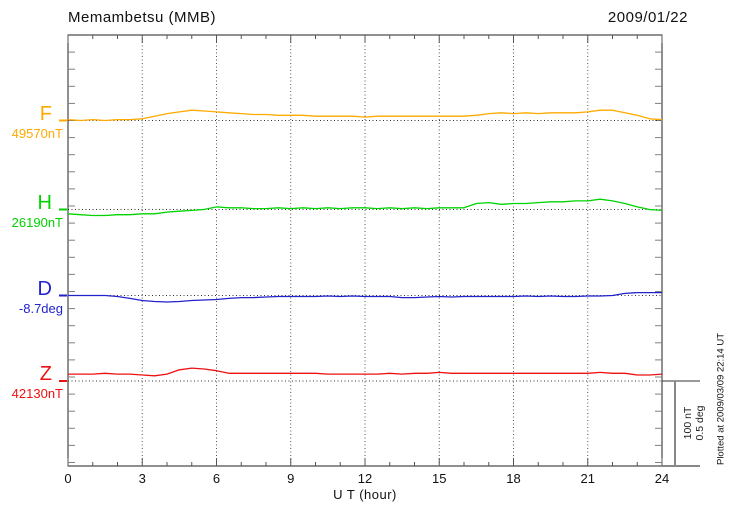 The image size is (730, 520). I want to click on page-title: Memambetsu (MMB), so click(142, 17).